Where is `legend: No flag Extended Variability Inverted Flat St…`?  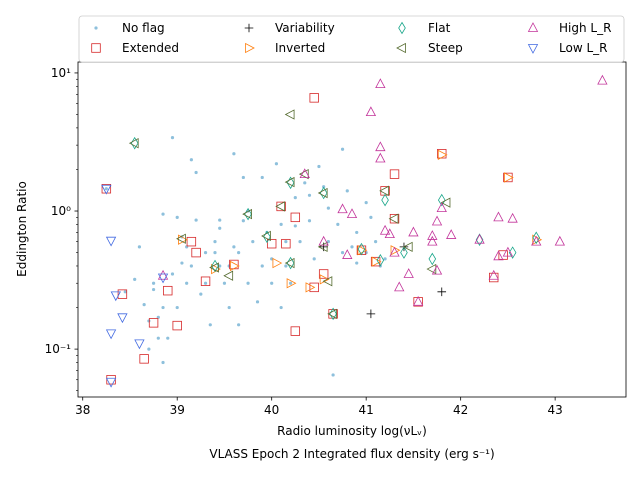 legend: No flag Extended Variability Inverted Flat St… is located at coordinates (351, 39).